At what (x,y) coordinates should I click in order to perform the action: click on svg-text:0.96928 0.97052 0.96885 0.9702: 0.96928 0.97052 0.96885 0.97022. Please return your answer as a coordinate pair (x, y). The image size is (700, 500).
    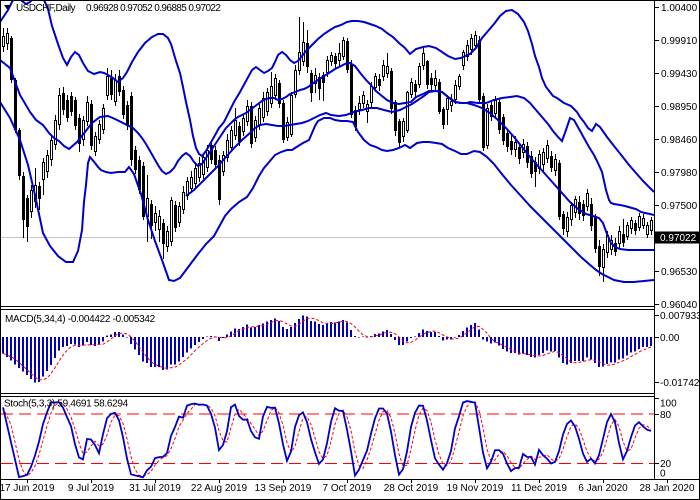
    Looking at the image, I should click on (153, 8).